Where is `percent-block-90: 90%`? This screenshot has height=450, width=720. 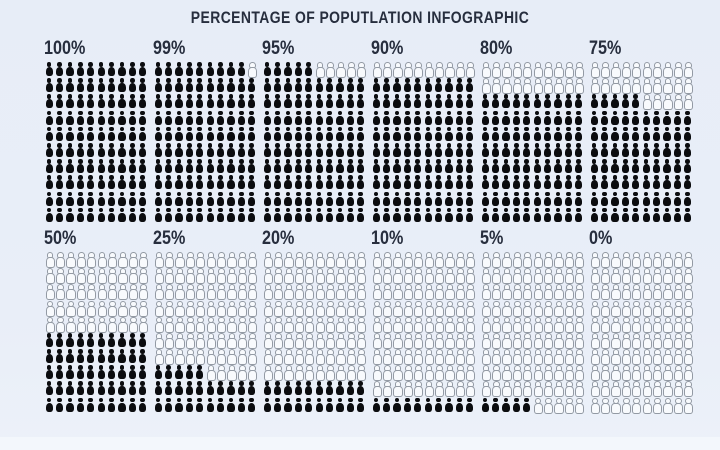
percent-block-90: 90% is located at coordinates (423, 131).